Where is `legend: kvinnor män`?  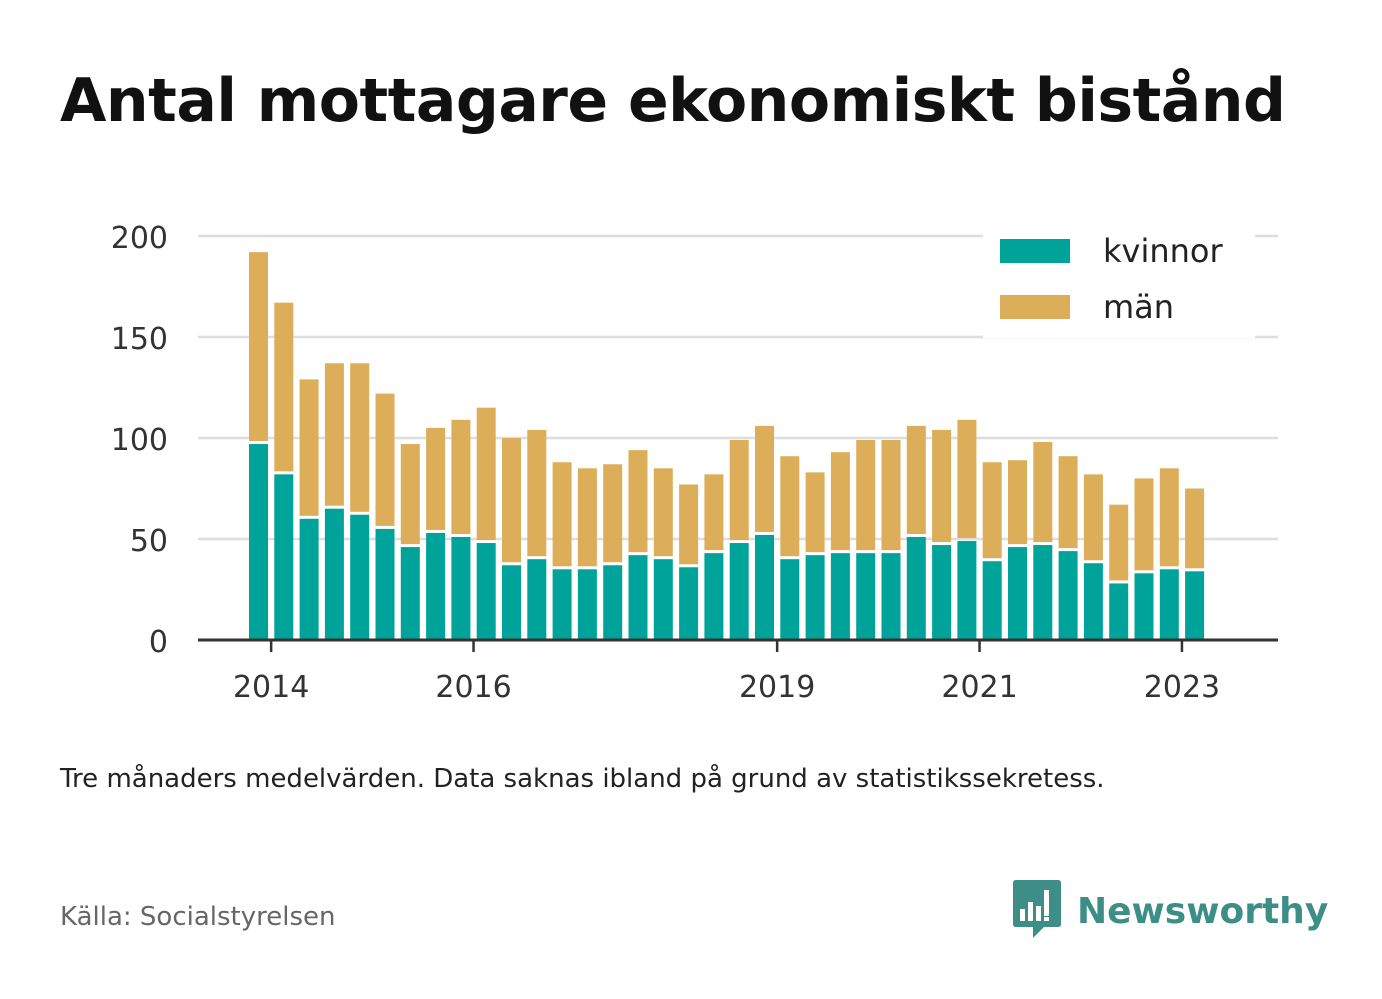
legend: kvinnor män is located at coordinates (1119, 282).